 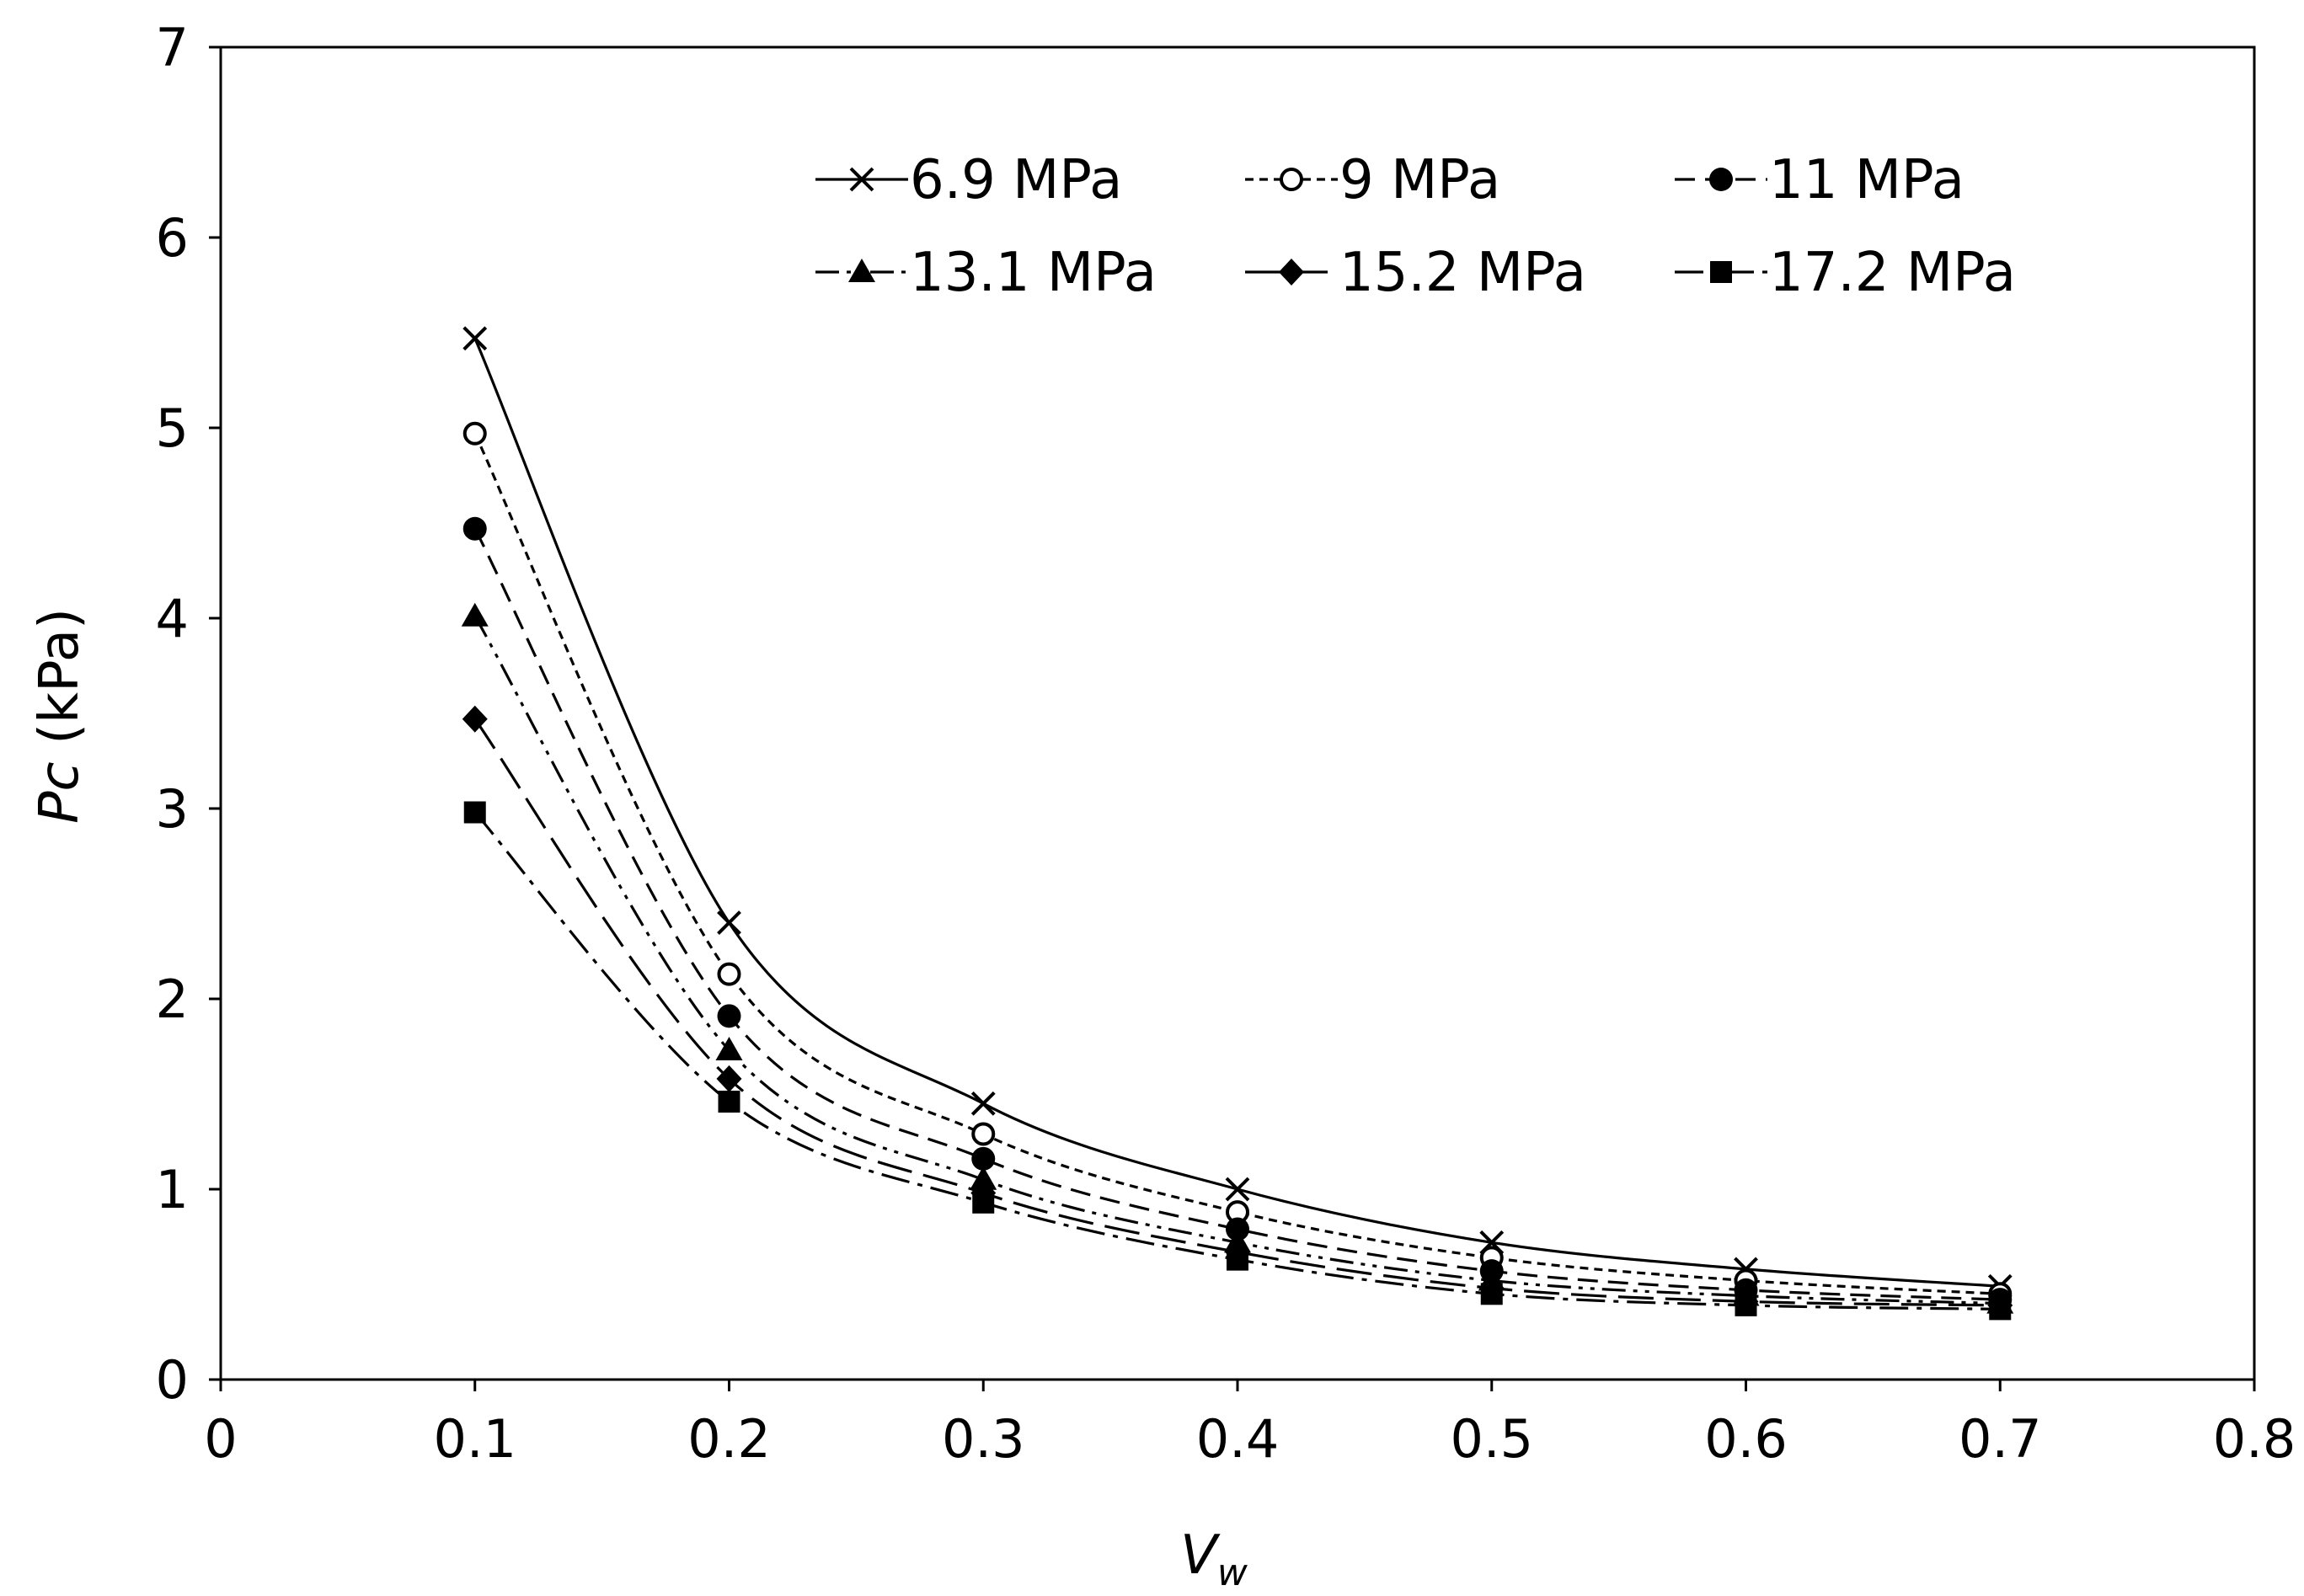 I want to click on legend-entry-6: 17.2 MPa, so click(x=1845, y=273).